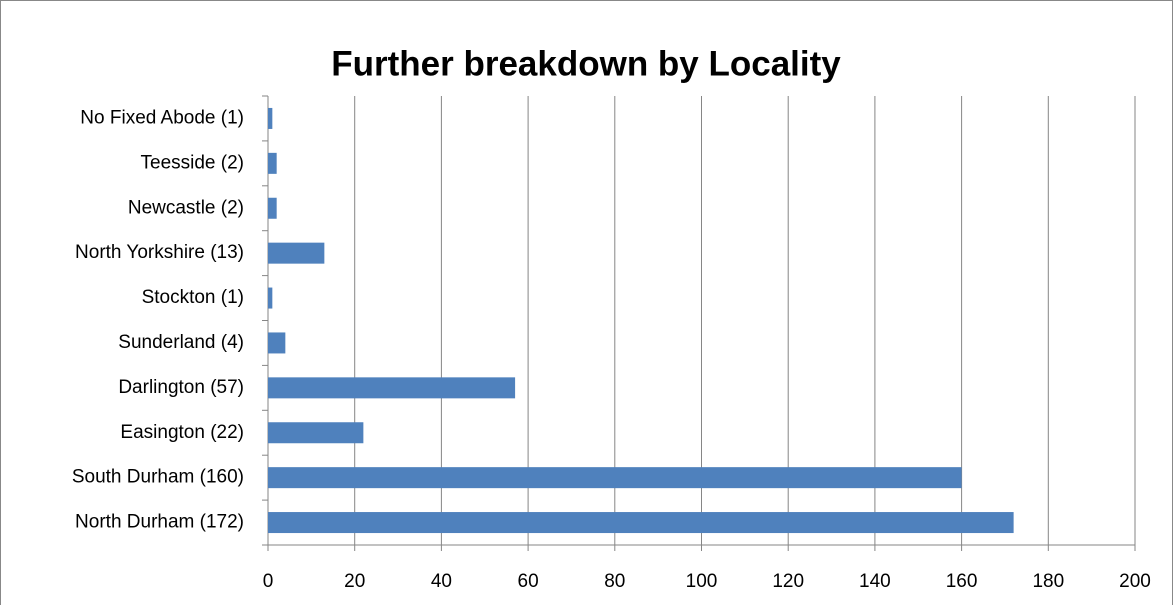 Image resolution: width=1173 pixels, height=610 pixels. Describe the element at coordinates (528, 581) in the screenshot. I see `x-tick-label: 60` at that location.